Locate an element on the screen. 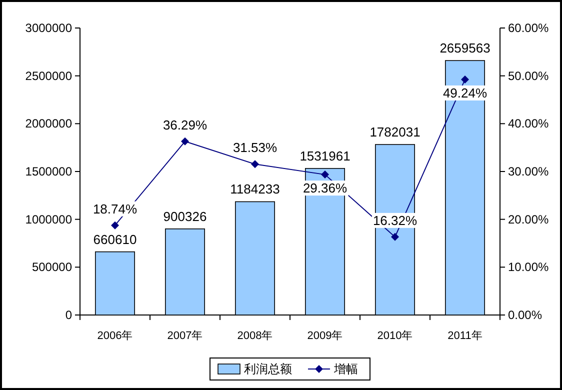 This screenshot has height=390, width=562. data-label: 49.24% is located at coordinates (465, 92).